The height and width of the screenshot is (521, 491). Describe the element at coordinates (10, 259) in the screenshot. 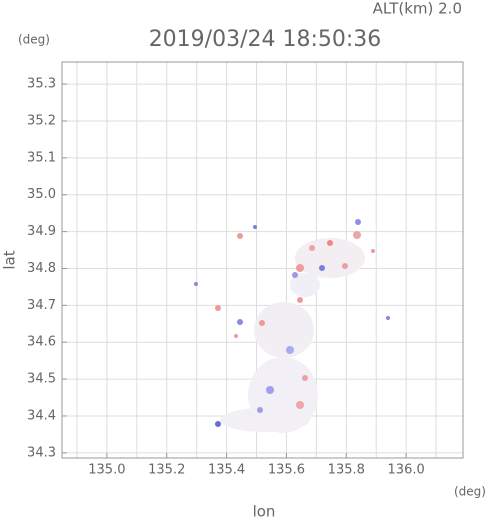

I see `y-axis-label: lat` at that location.